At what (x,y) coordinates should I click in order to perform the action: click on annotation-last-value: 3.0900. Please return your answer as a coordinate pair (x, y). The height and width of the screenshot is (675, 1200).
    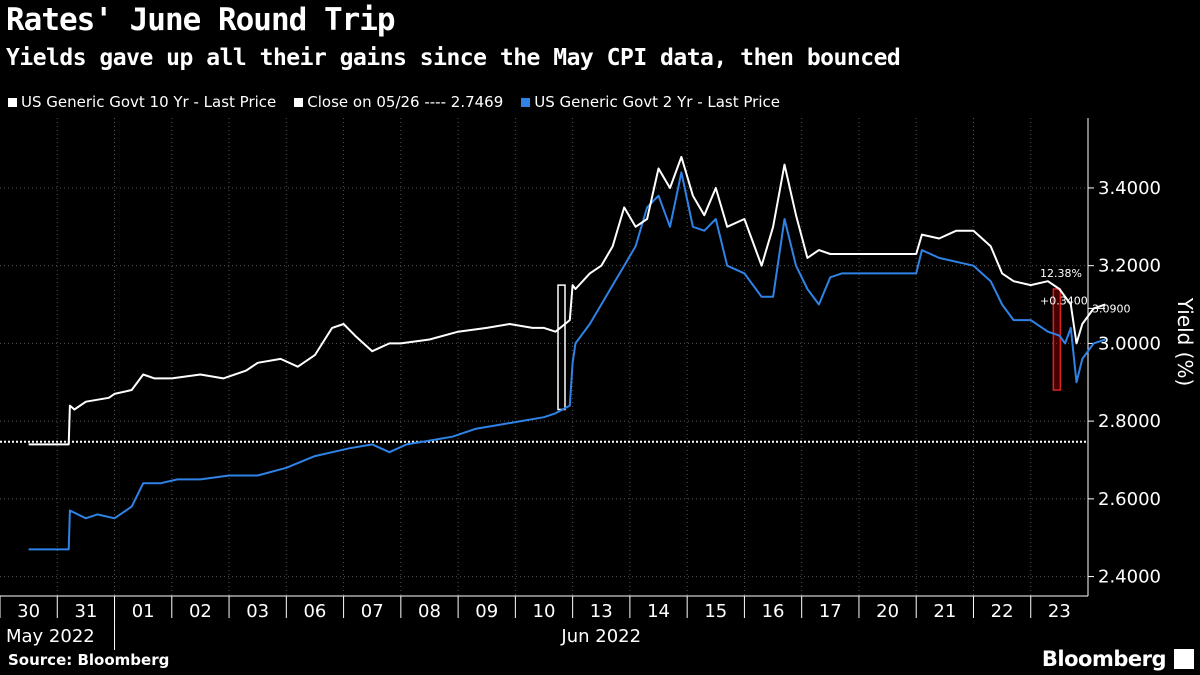
    Looking at the image, I should click on (1111, 308).